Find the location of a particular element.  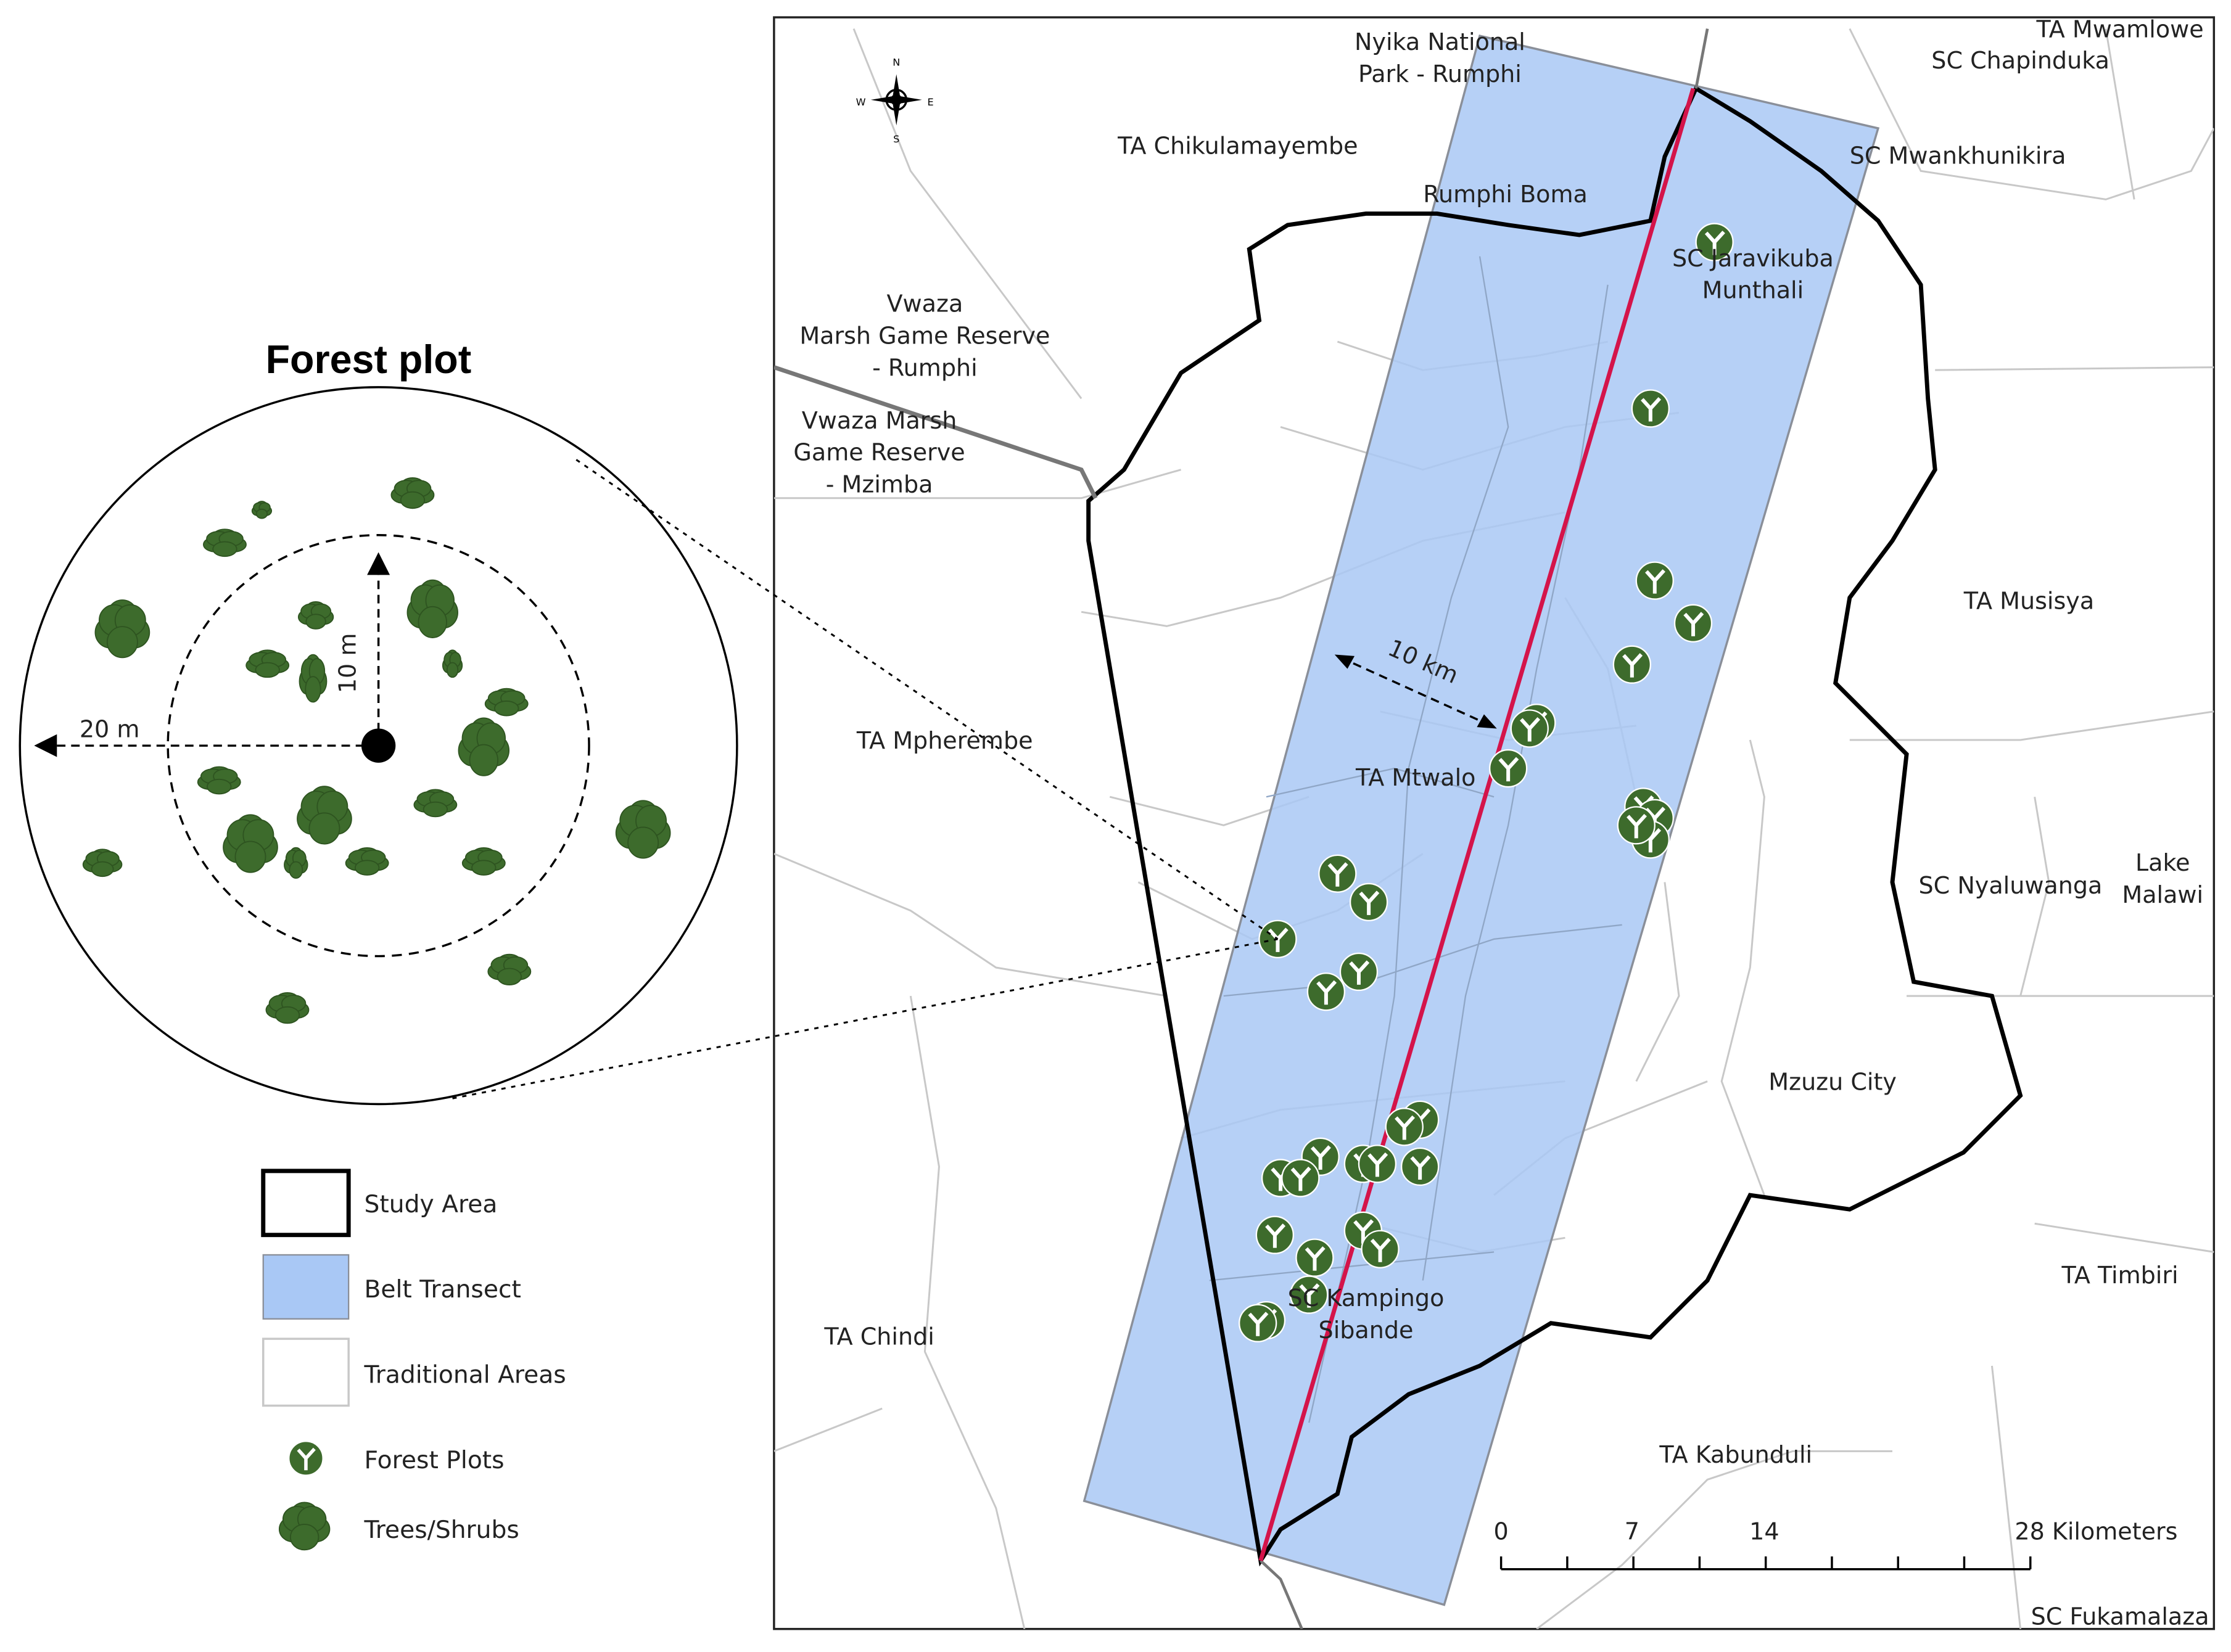

scale-label: 28 Kilometers is located at coordinates (2095, 1531).